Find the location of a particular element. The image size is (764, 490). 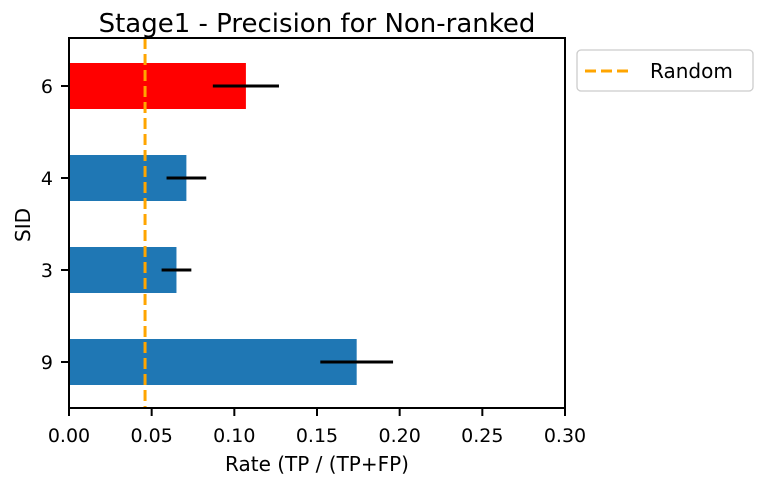

x-tick-label: 0.25 is located at coordinates (482, 436).